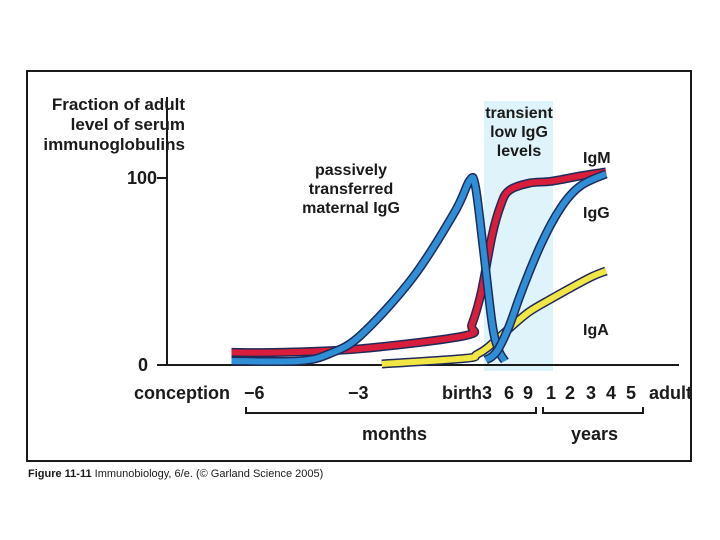  I want to click on shaded-region-label-line: low IgG, so click(519, 132).